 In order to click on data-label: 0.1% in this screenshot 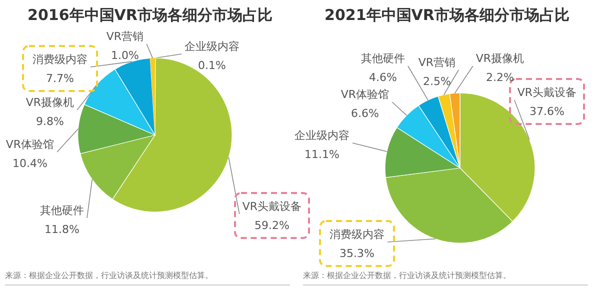, I will do `click(212, 65)`.